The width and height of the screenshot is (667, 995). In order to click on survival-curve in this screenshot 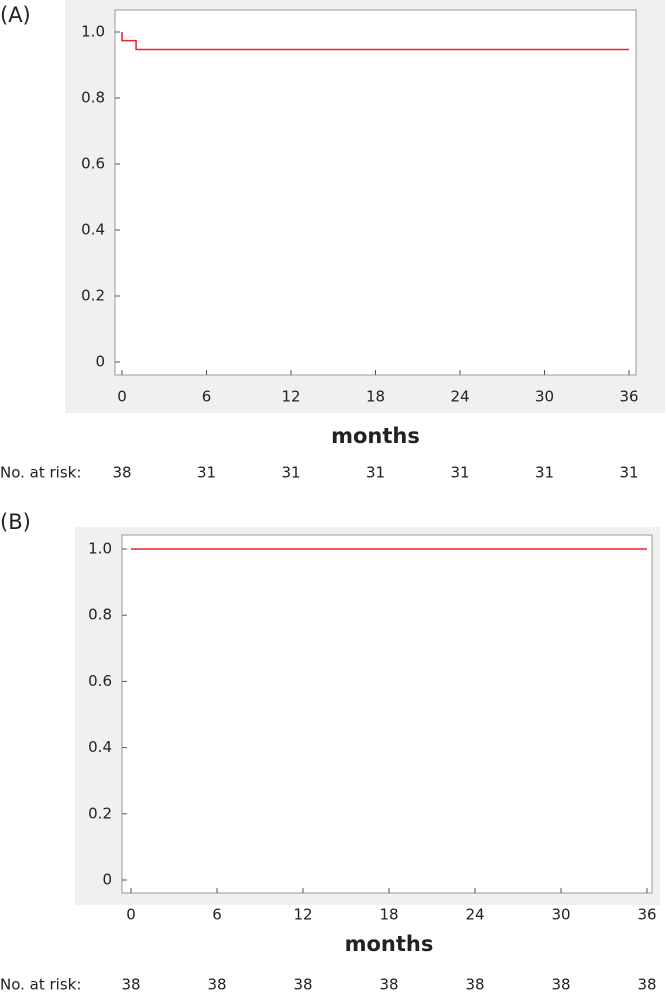, I will do `click(375, 41)`.